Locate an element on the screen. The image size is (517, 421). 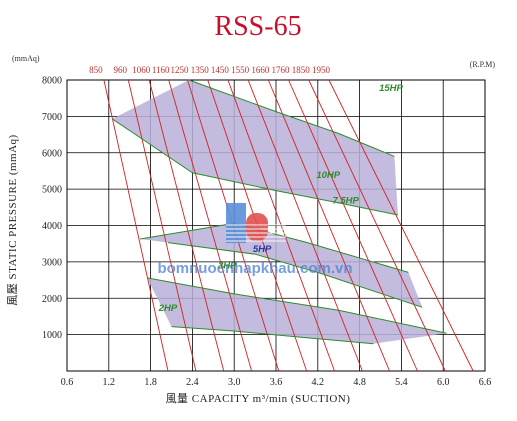
rpm-tick-label: 850 is located at coordinates (96, 70).